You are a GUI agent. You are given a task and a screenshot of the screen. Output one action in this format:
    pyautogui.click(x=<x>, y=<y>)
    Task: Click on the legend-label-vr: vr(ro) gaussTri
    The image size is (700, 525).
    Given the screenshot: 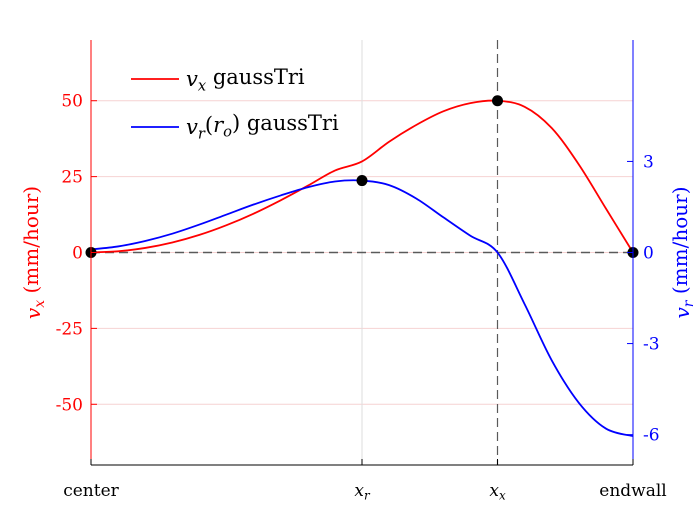 What is the action you would take?
    pyautogui.click(x=262, y=126)
    